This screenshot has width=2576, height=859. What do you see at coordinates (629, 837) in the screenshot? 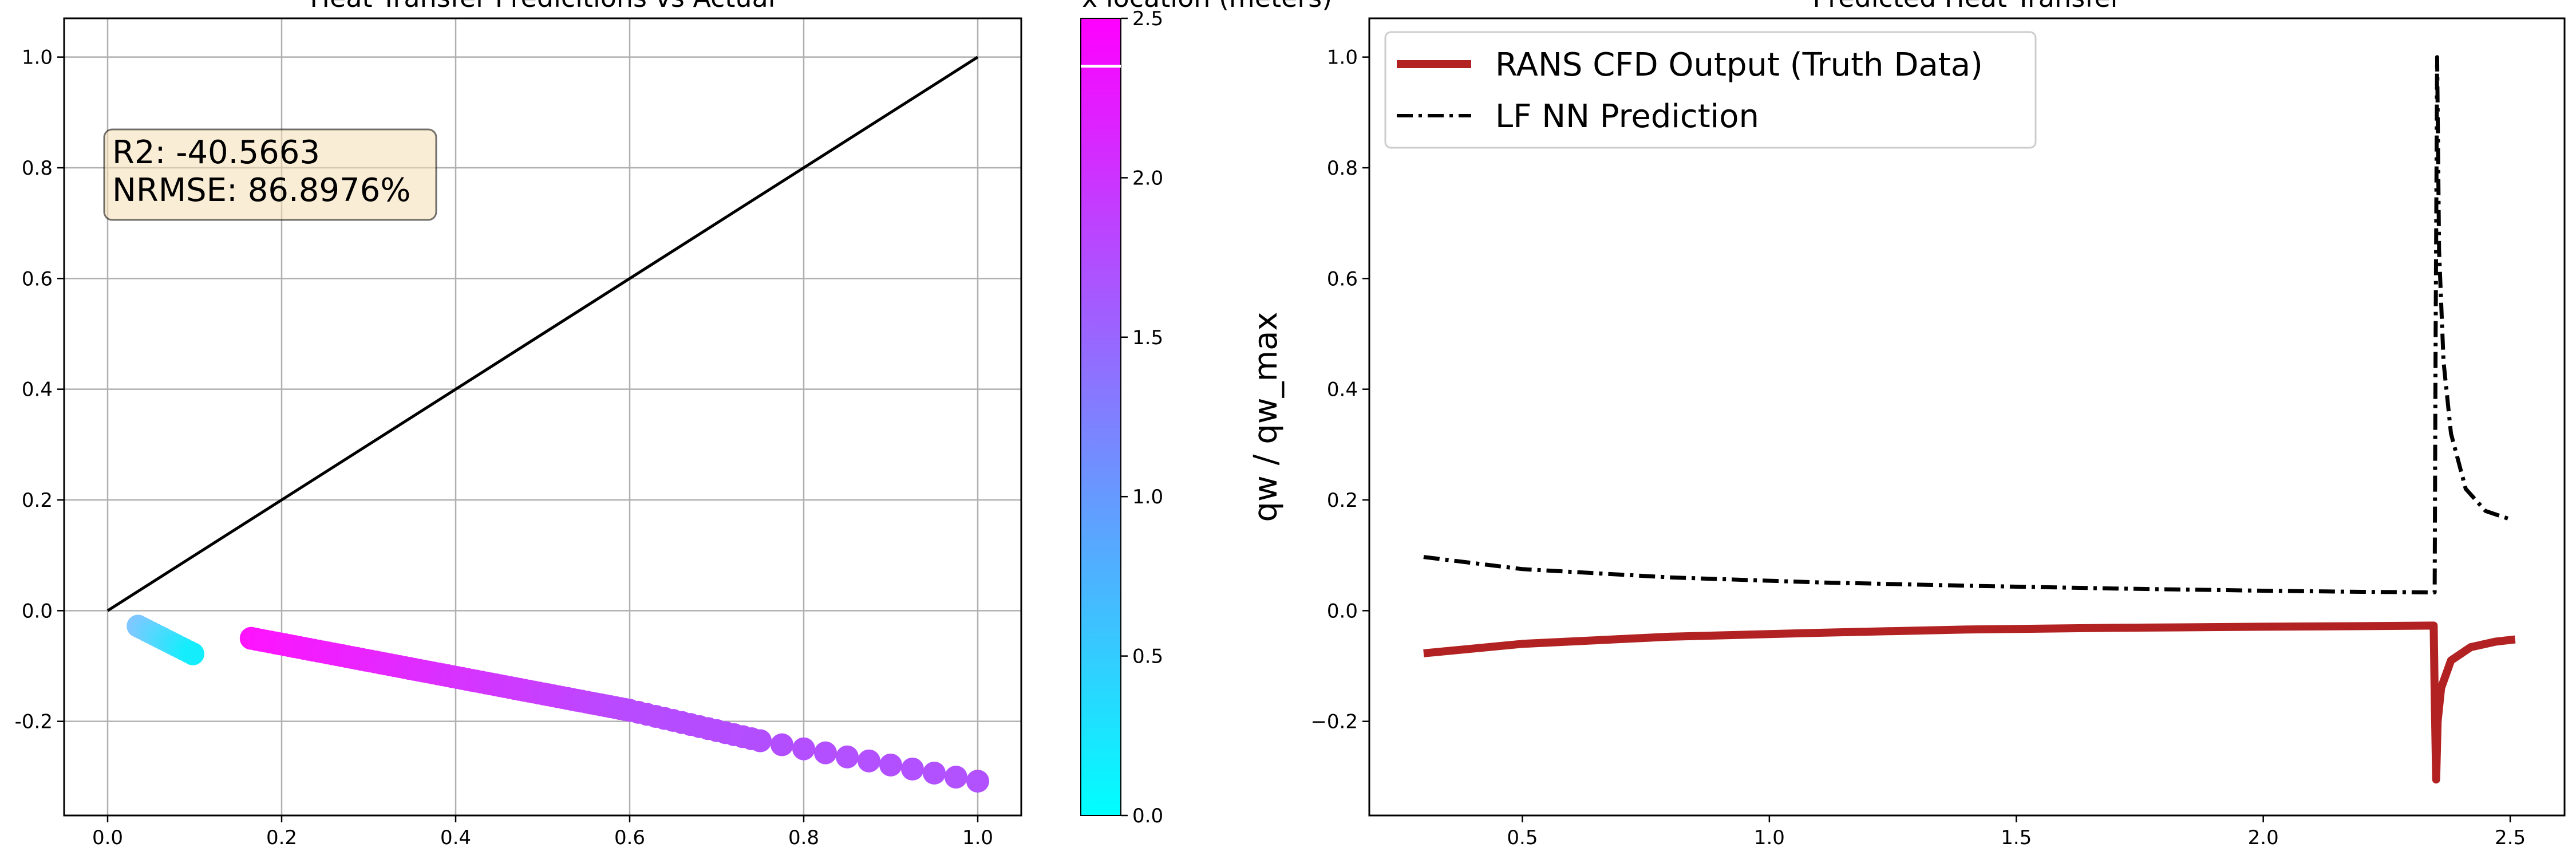
I see `scatter-x-tick-label: 0.6` at bounding box center [629, 837].